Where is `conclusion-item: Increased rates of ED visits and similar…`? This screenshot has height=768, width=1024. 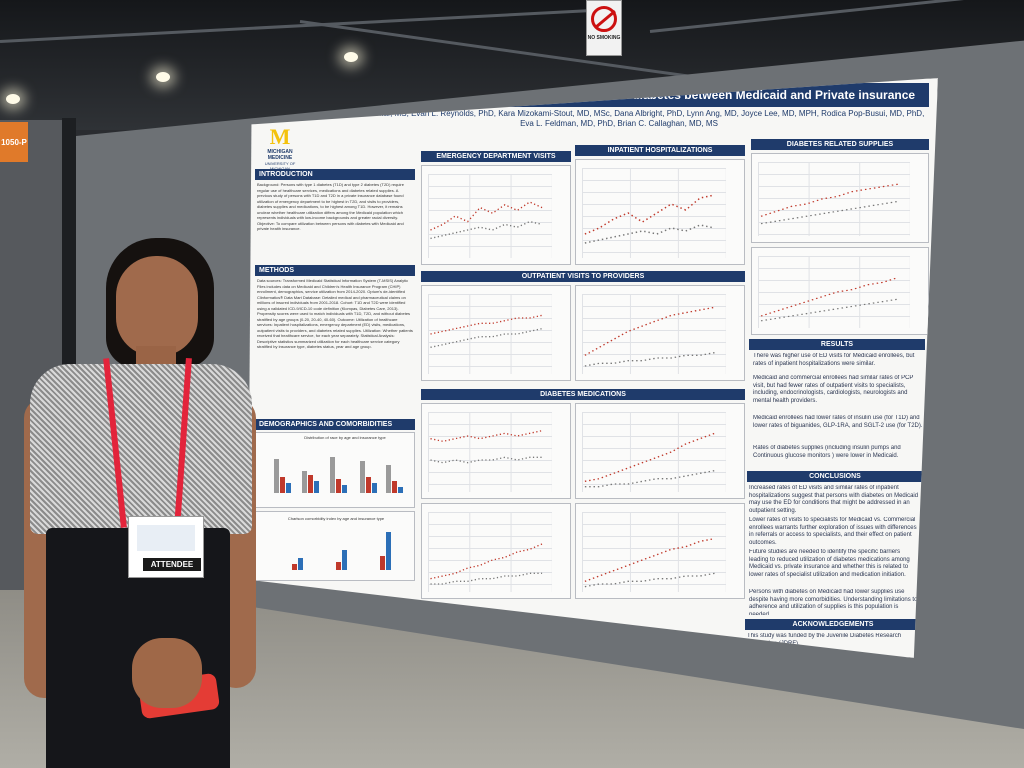 conclusion-item: Increased rates of ED visits and similar… is located at coordinates (834, 499).